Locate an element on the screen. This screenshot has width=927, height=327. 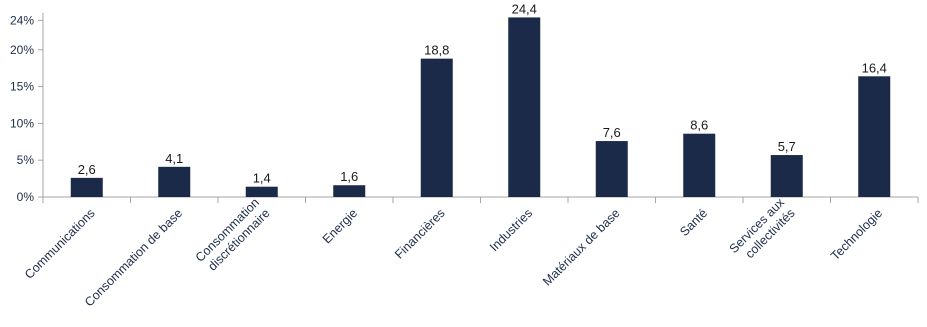
data-label: 1,6 is located at coordinates (349, 176).